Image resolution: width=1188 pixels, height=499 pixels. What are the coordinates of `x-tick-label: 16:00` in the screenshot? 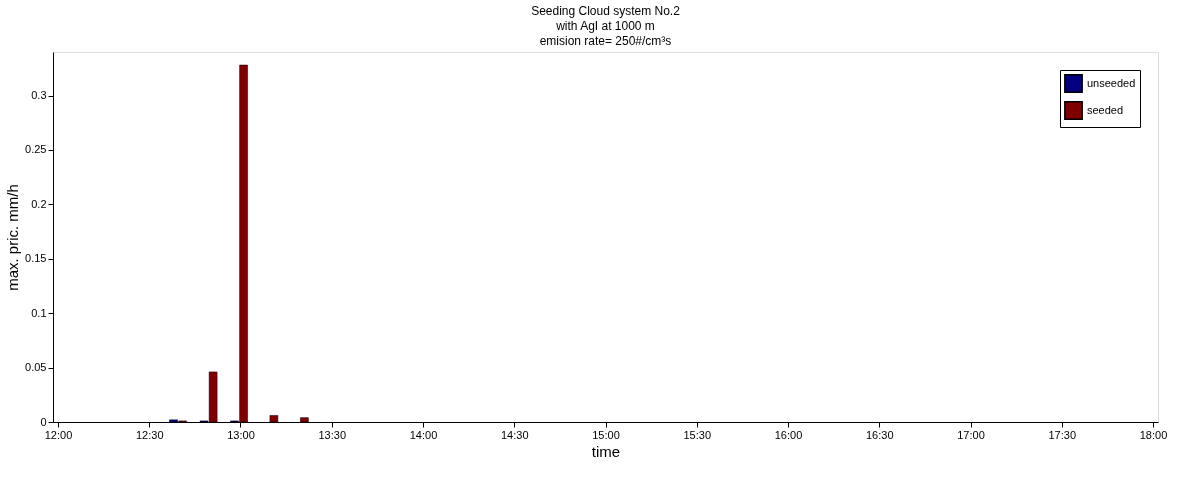 It's located at (788, 434).